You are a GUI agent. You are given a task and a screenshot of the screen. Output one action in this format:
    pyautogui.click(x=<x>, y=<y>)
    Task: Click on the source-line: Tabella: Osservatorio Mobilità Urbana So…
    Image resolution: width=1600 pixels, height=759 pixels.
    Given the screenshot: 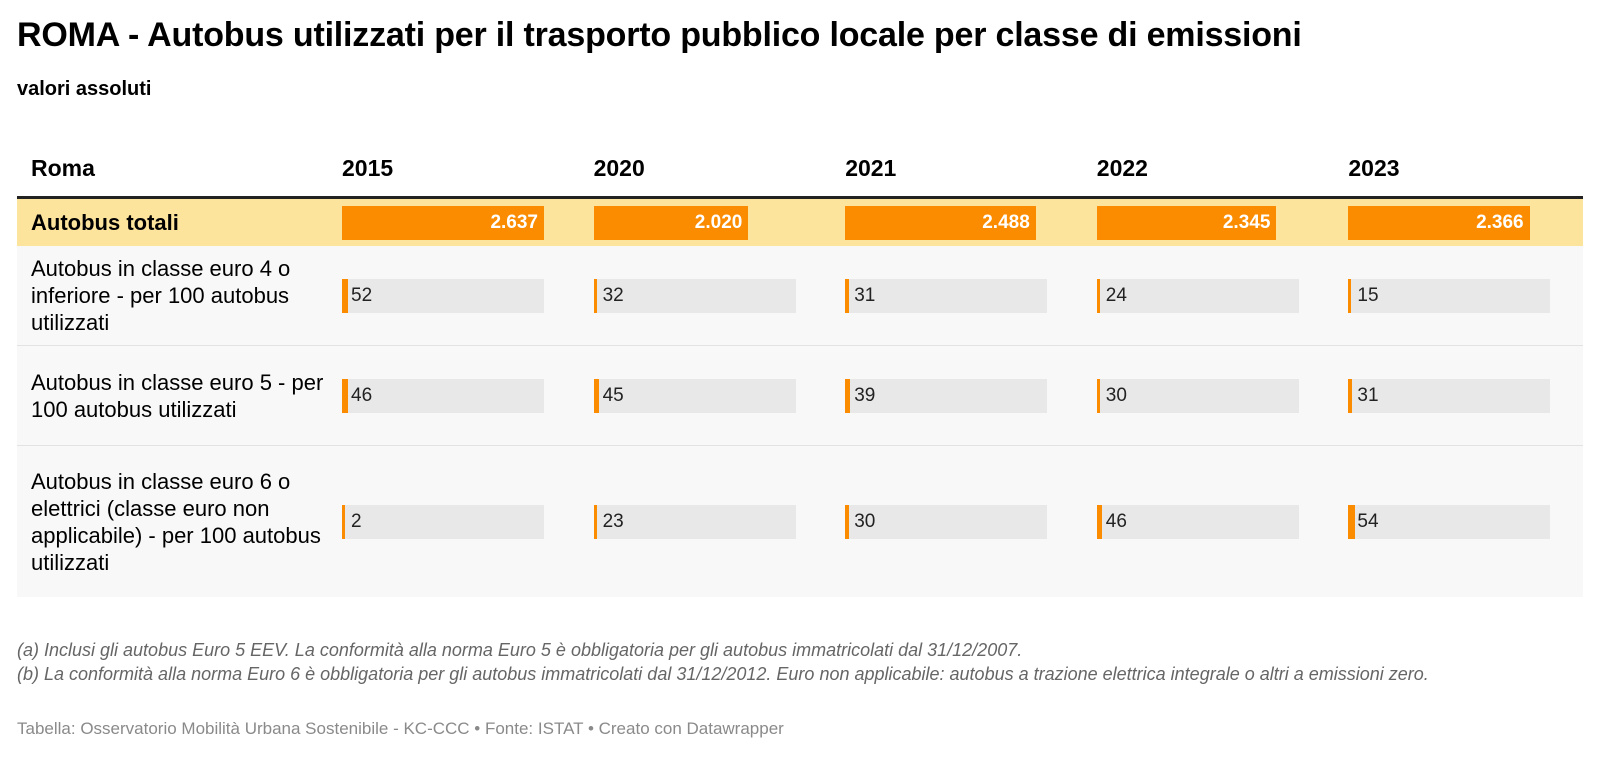 What is the action you would take?
    pyautogui.click(x=400, y=728)
    